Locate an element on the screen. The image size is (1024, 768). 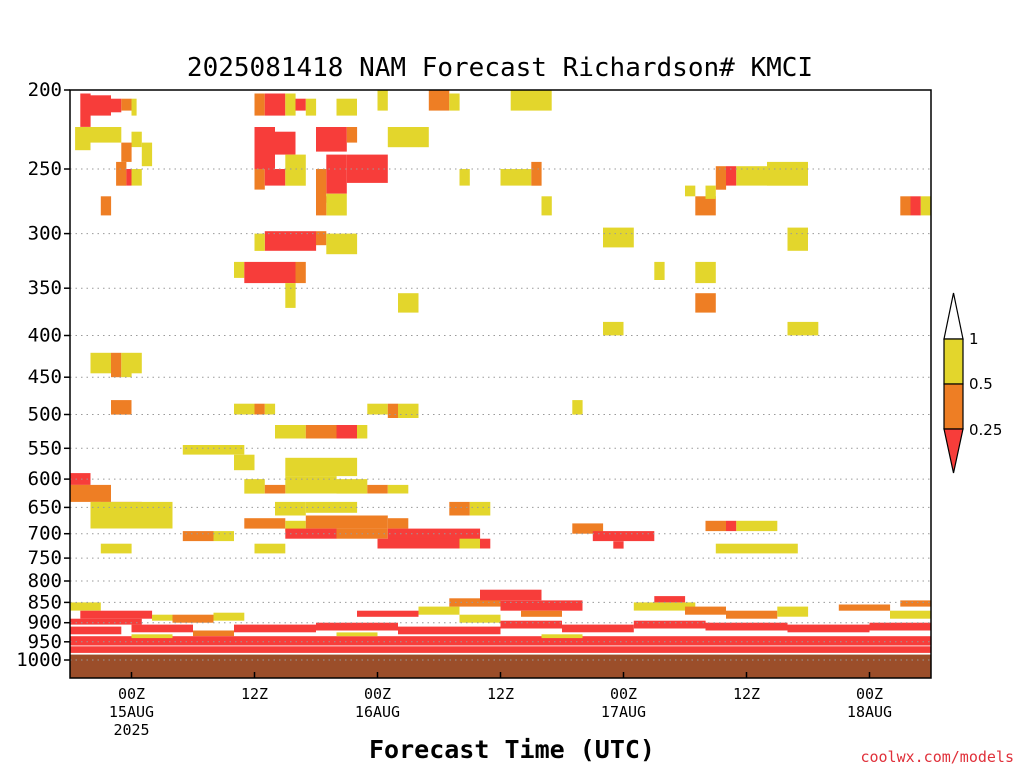
y-tick-label: 650 is located at coordinates (45, 507).